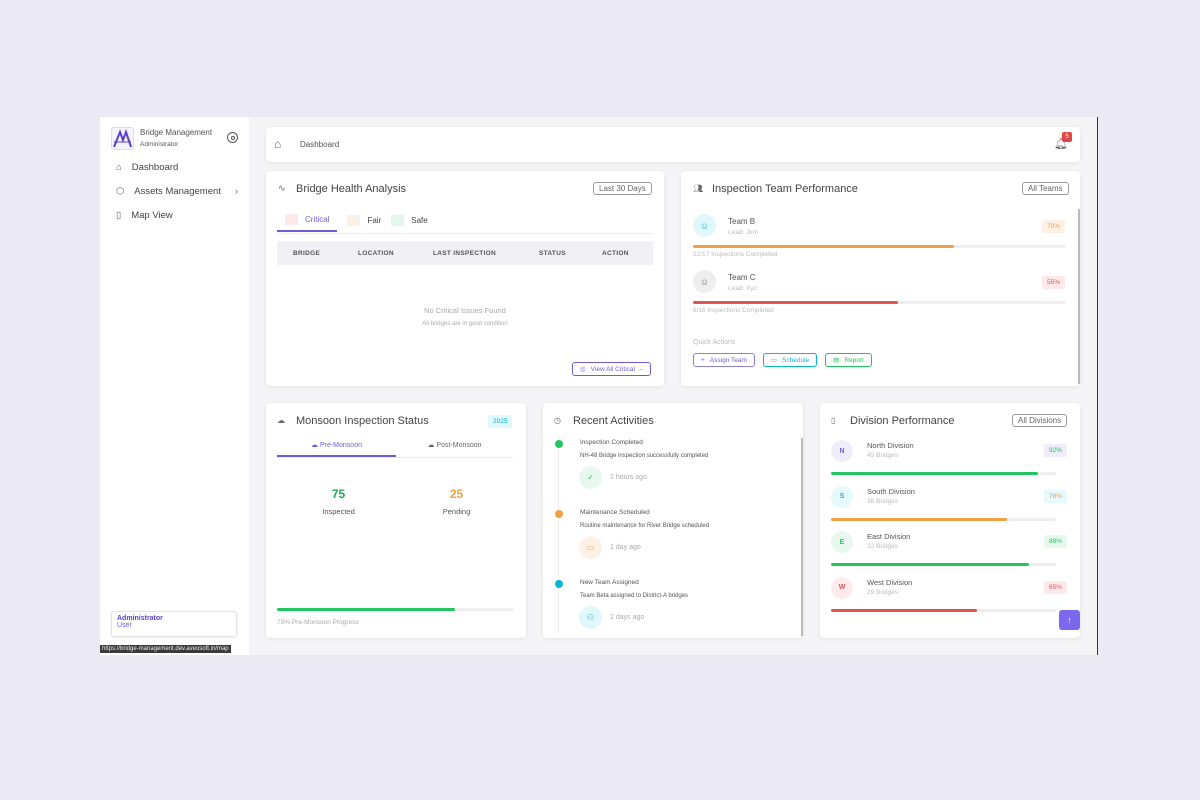 Image resolution: width=1200 pixels, height=800 pixels. Describe the element at coordinates (890, 582) in the screenshot. I see `division-name: West Division` at that location.